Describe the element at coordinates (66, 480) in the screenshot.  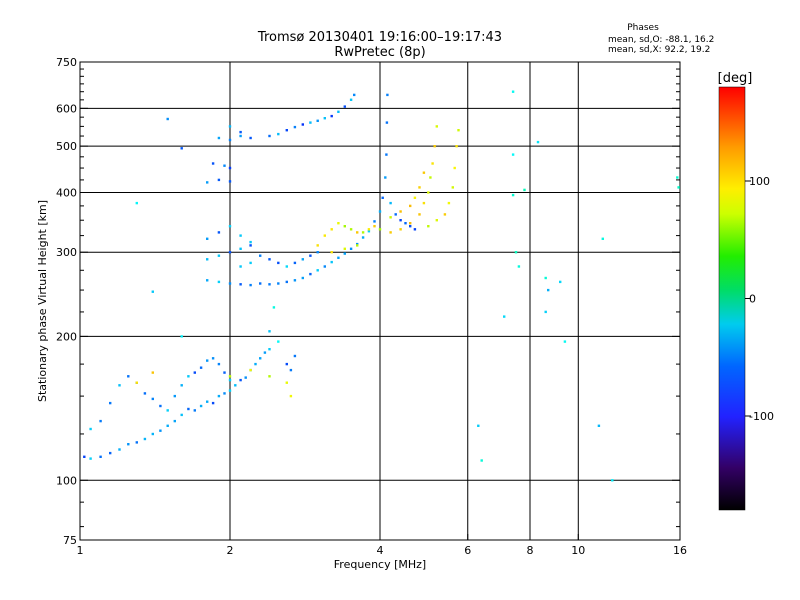
I see `y-tick-label: 100` at that location.